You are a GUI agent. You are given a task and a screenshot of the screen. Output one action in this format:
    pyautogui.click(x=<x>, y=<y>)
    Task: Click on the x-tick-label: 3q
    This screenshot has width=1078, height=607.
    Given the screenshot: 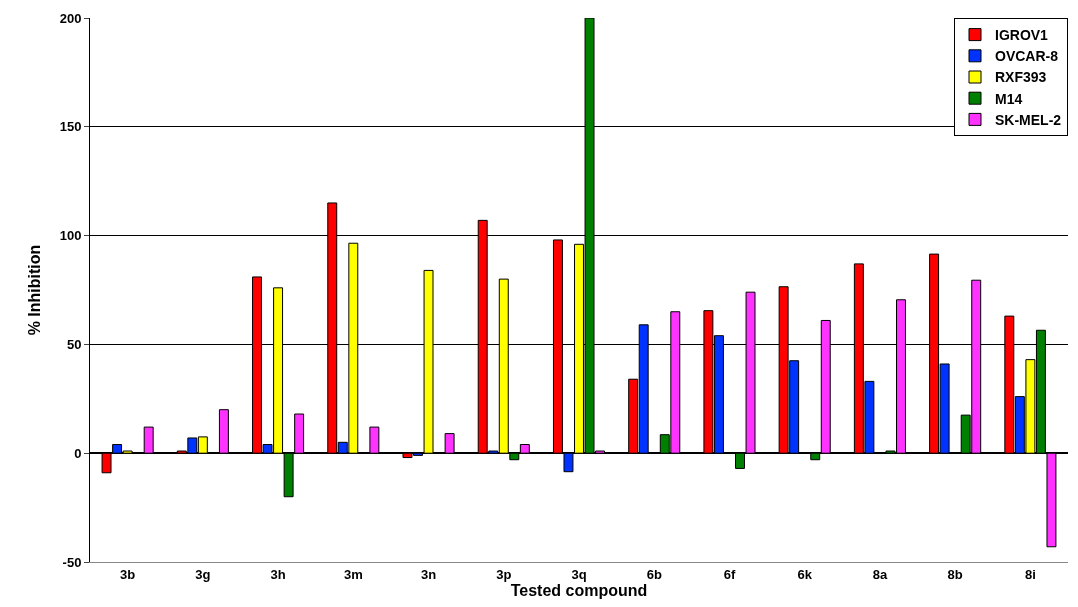 What is the action you would take?
    pyautogui.click(x=579, y=574)
    